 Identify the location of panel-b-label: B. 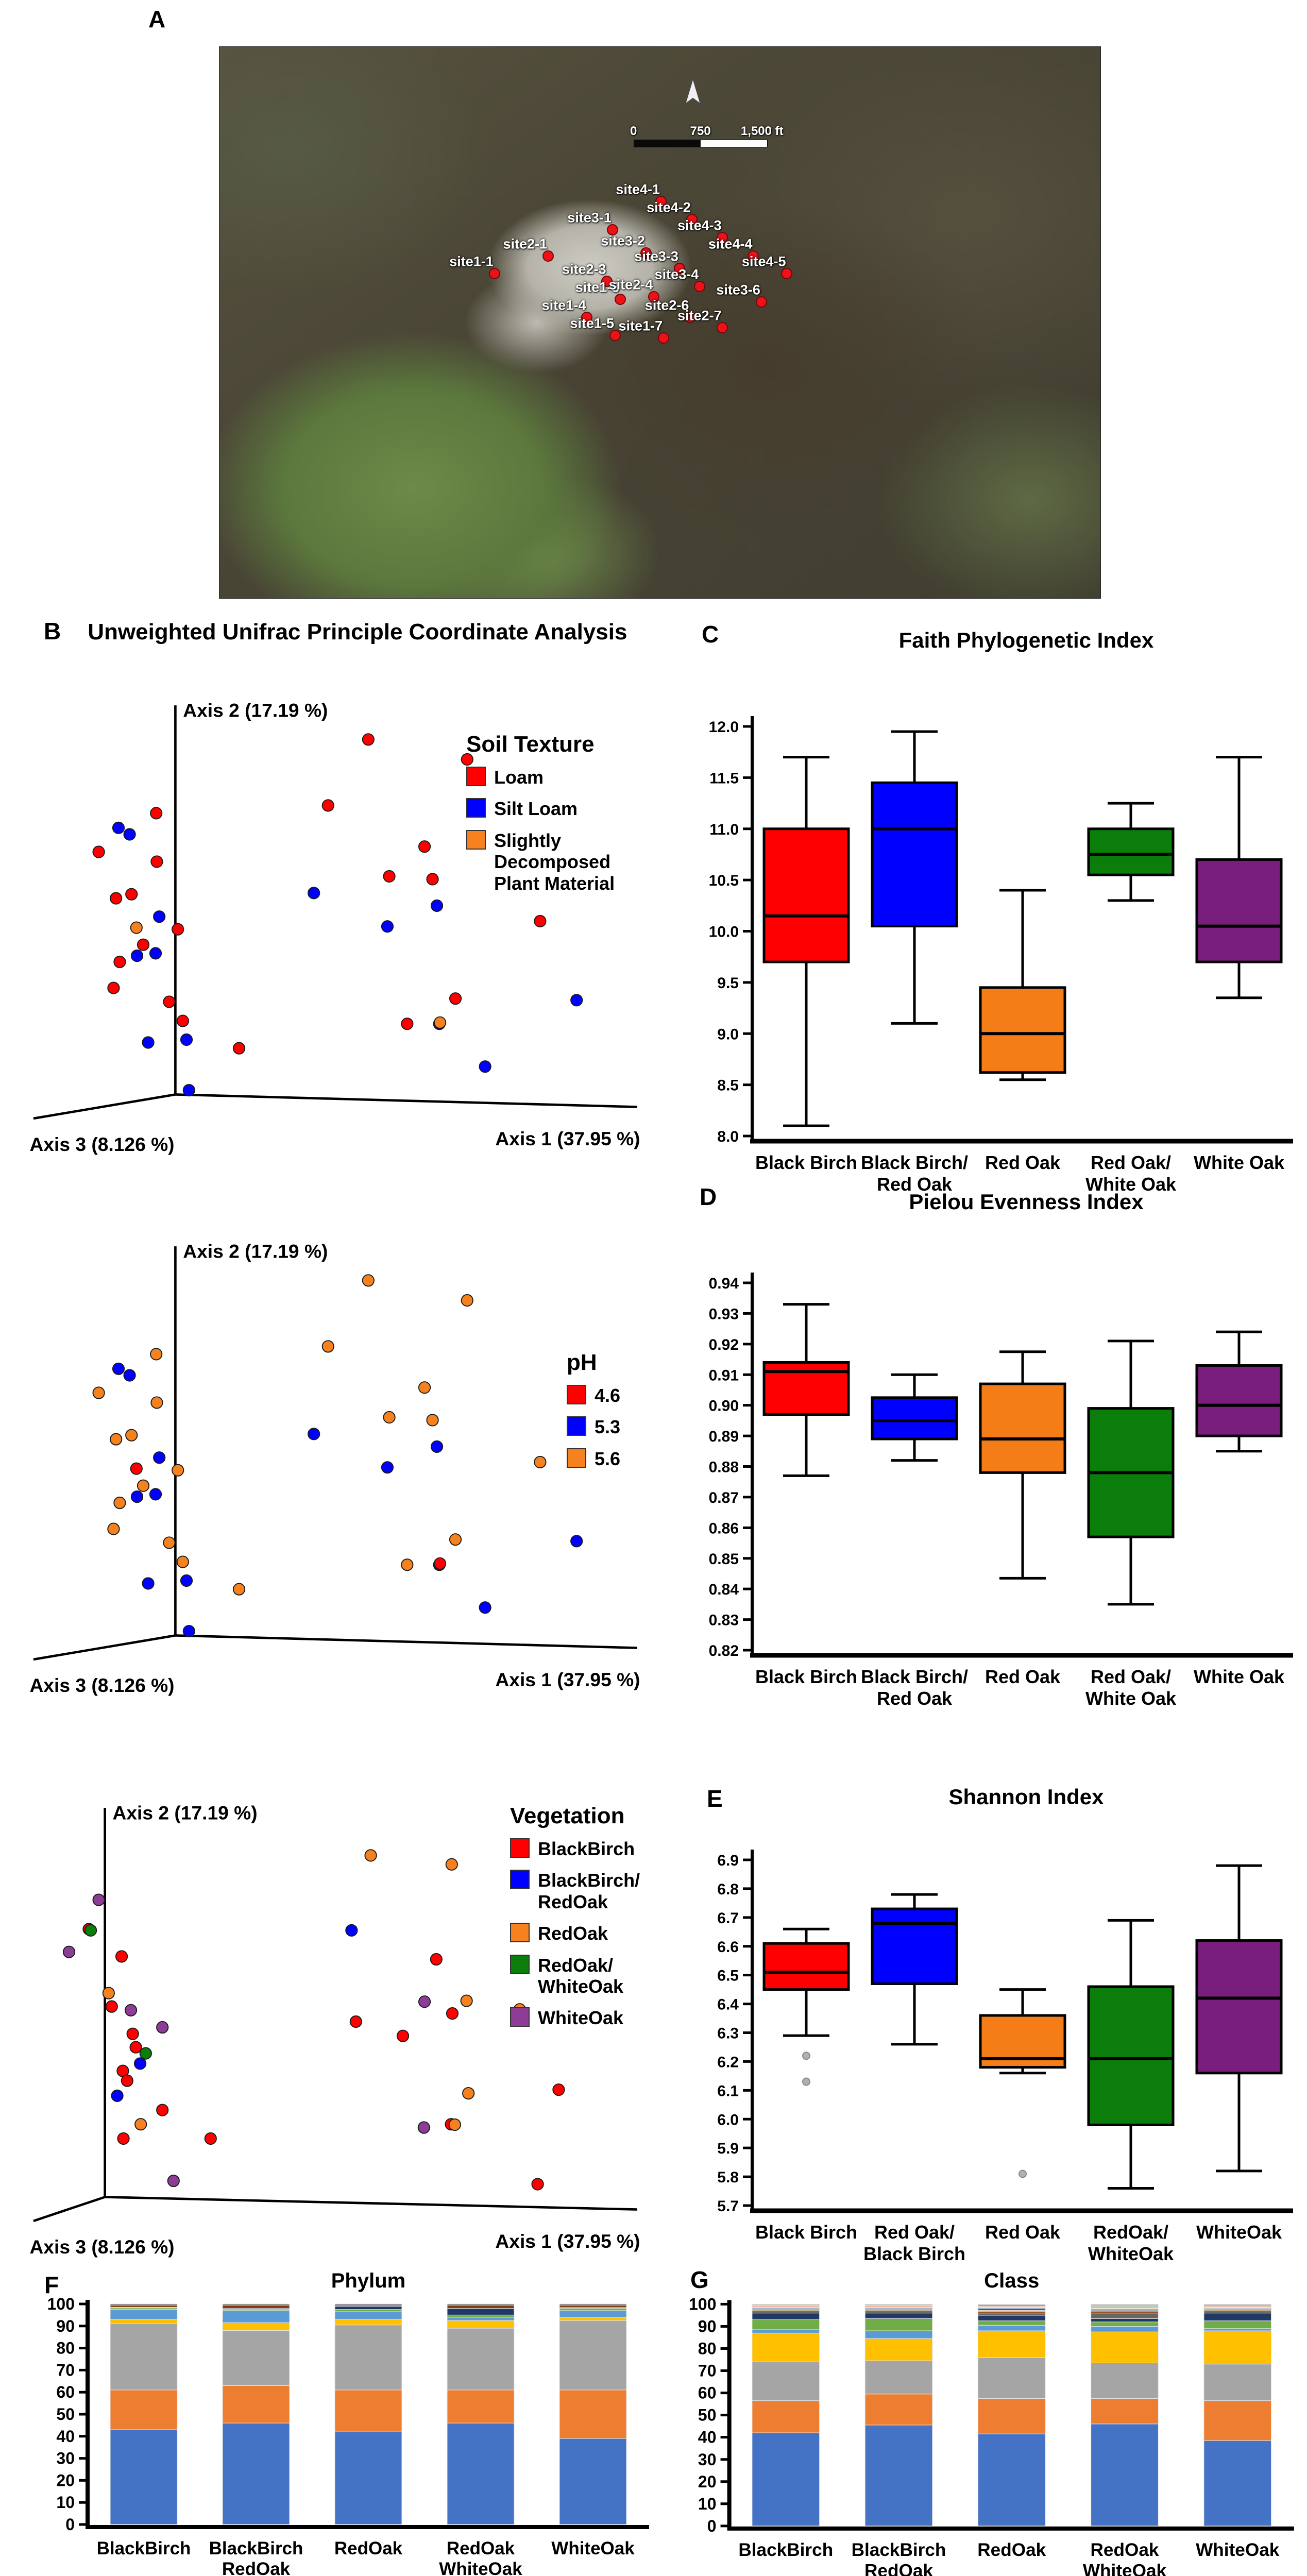
(52, 631).